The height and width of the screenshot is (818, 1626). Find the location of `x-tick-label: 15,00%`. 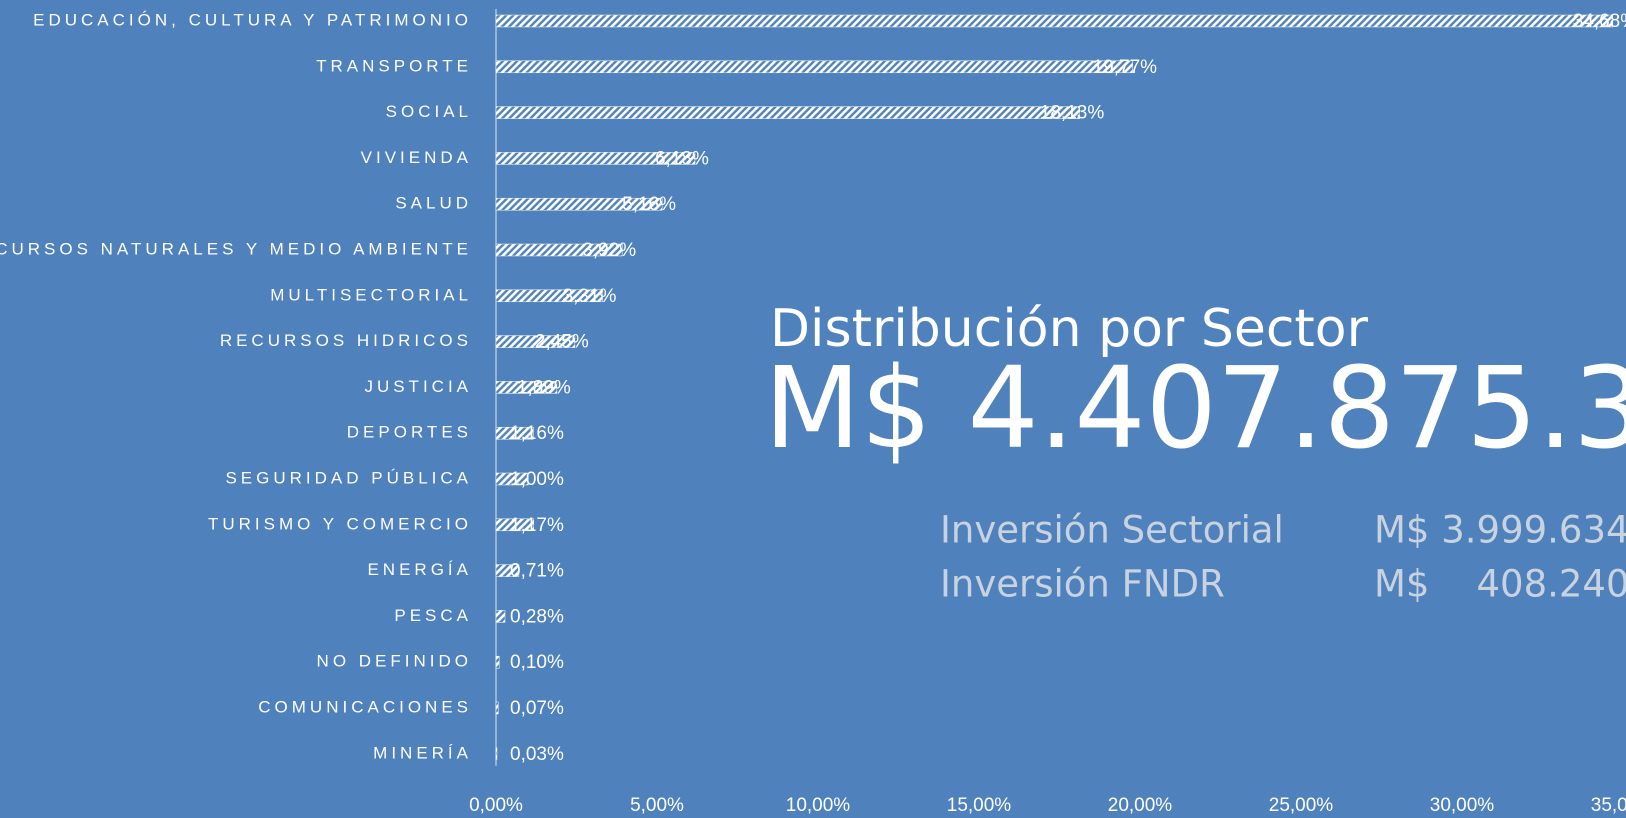

x-tick-label: 15,00% is located at coordinates (979, 805).